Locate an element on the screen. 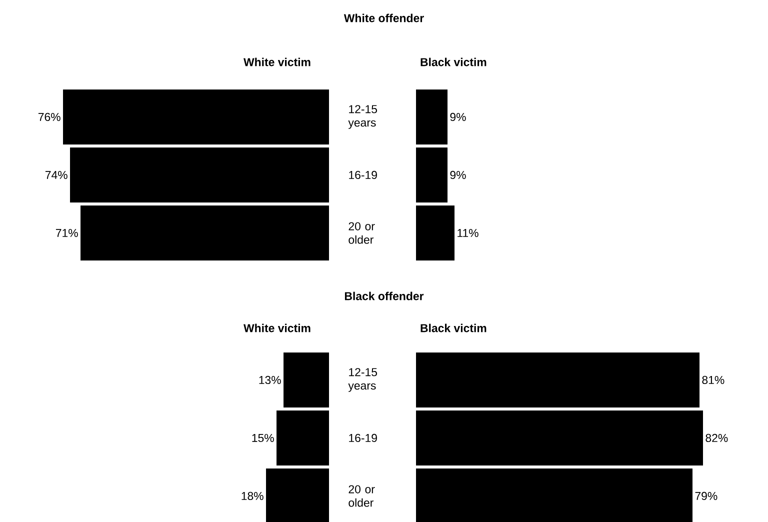  data-label: 71% is located at coordinates (67, 232).